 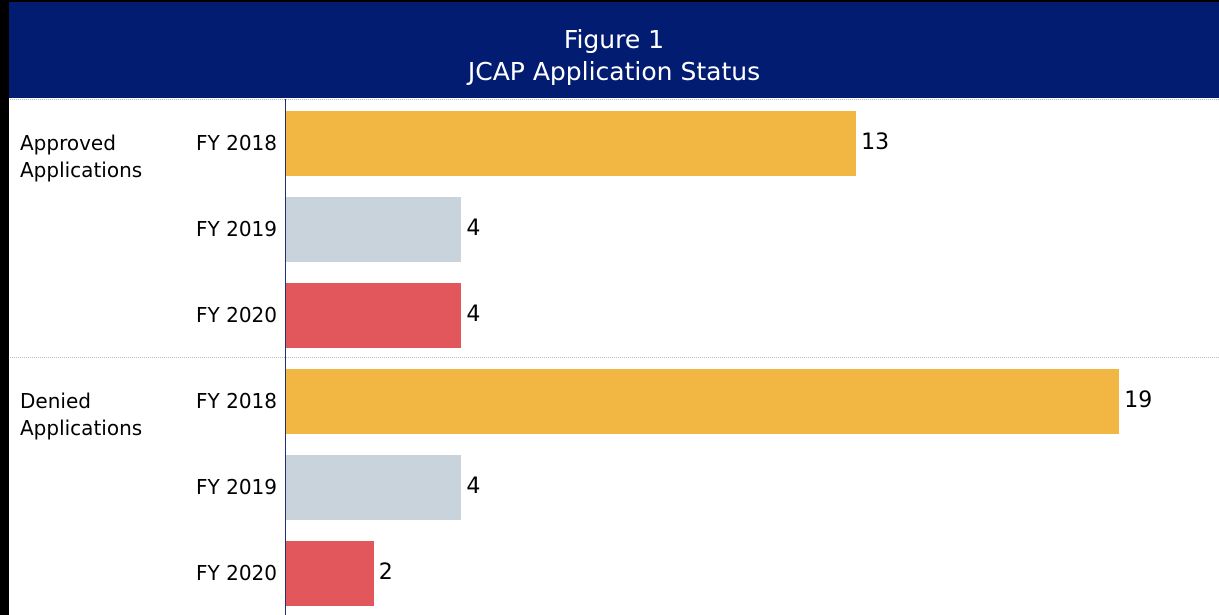 I want to click on frame-border, so click(x=4, y=356).